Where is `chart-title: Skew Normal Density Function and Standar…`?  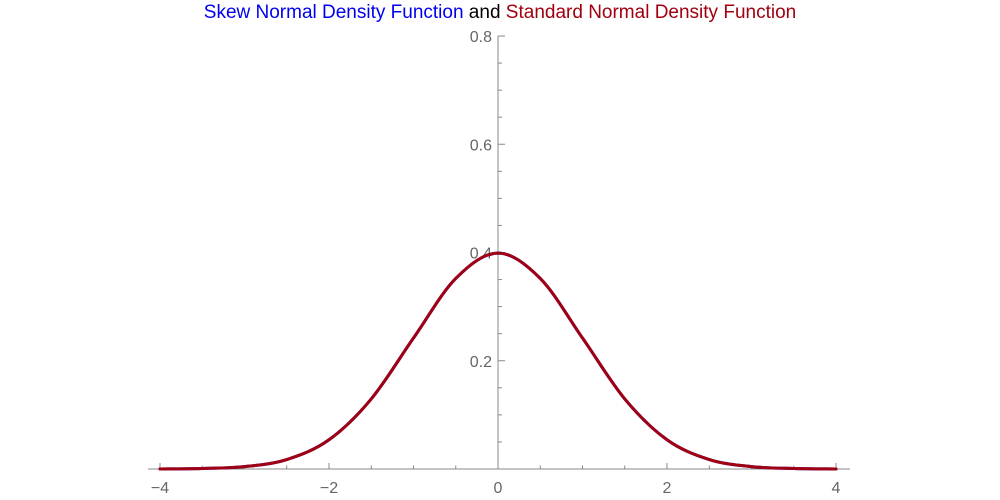 chart-title: Skew Normal Density Function and Standar… is located at coordinates (500, 13).